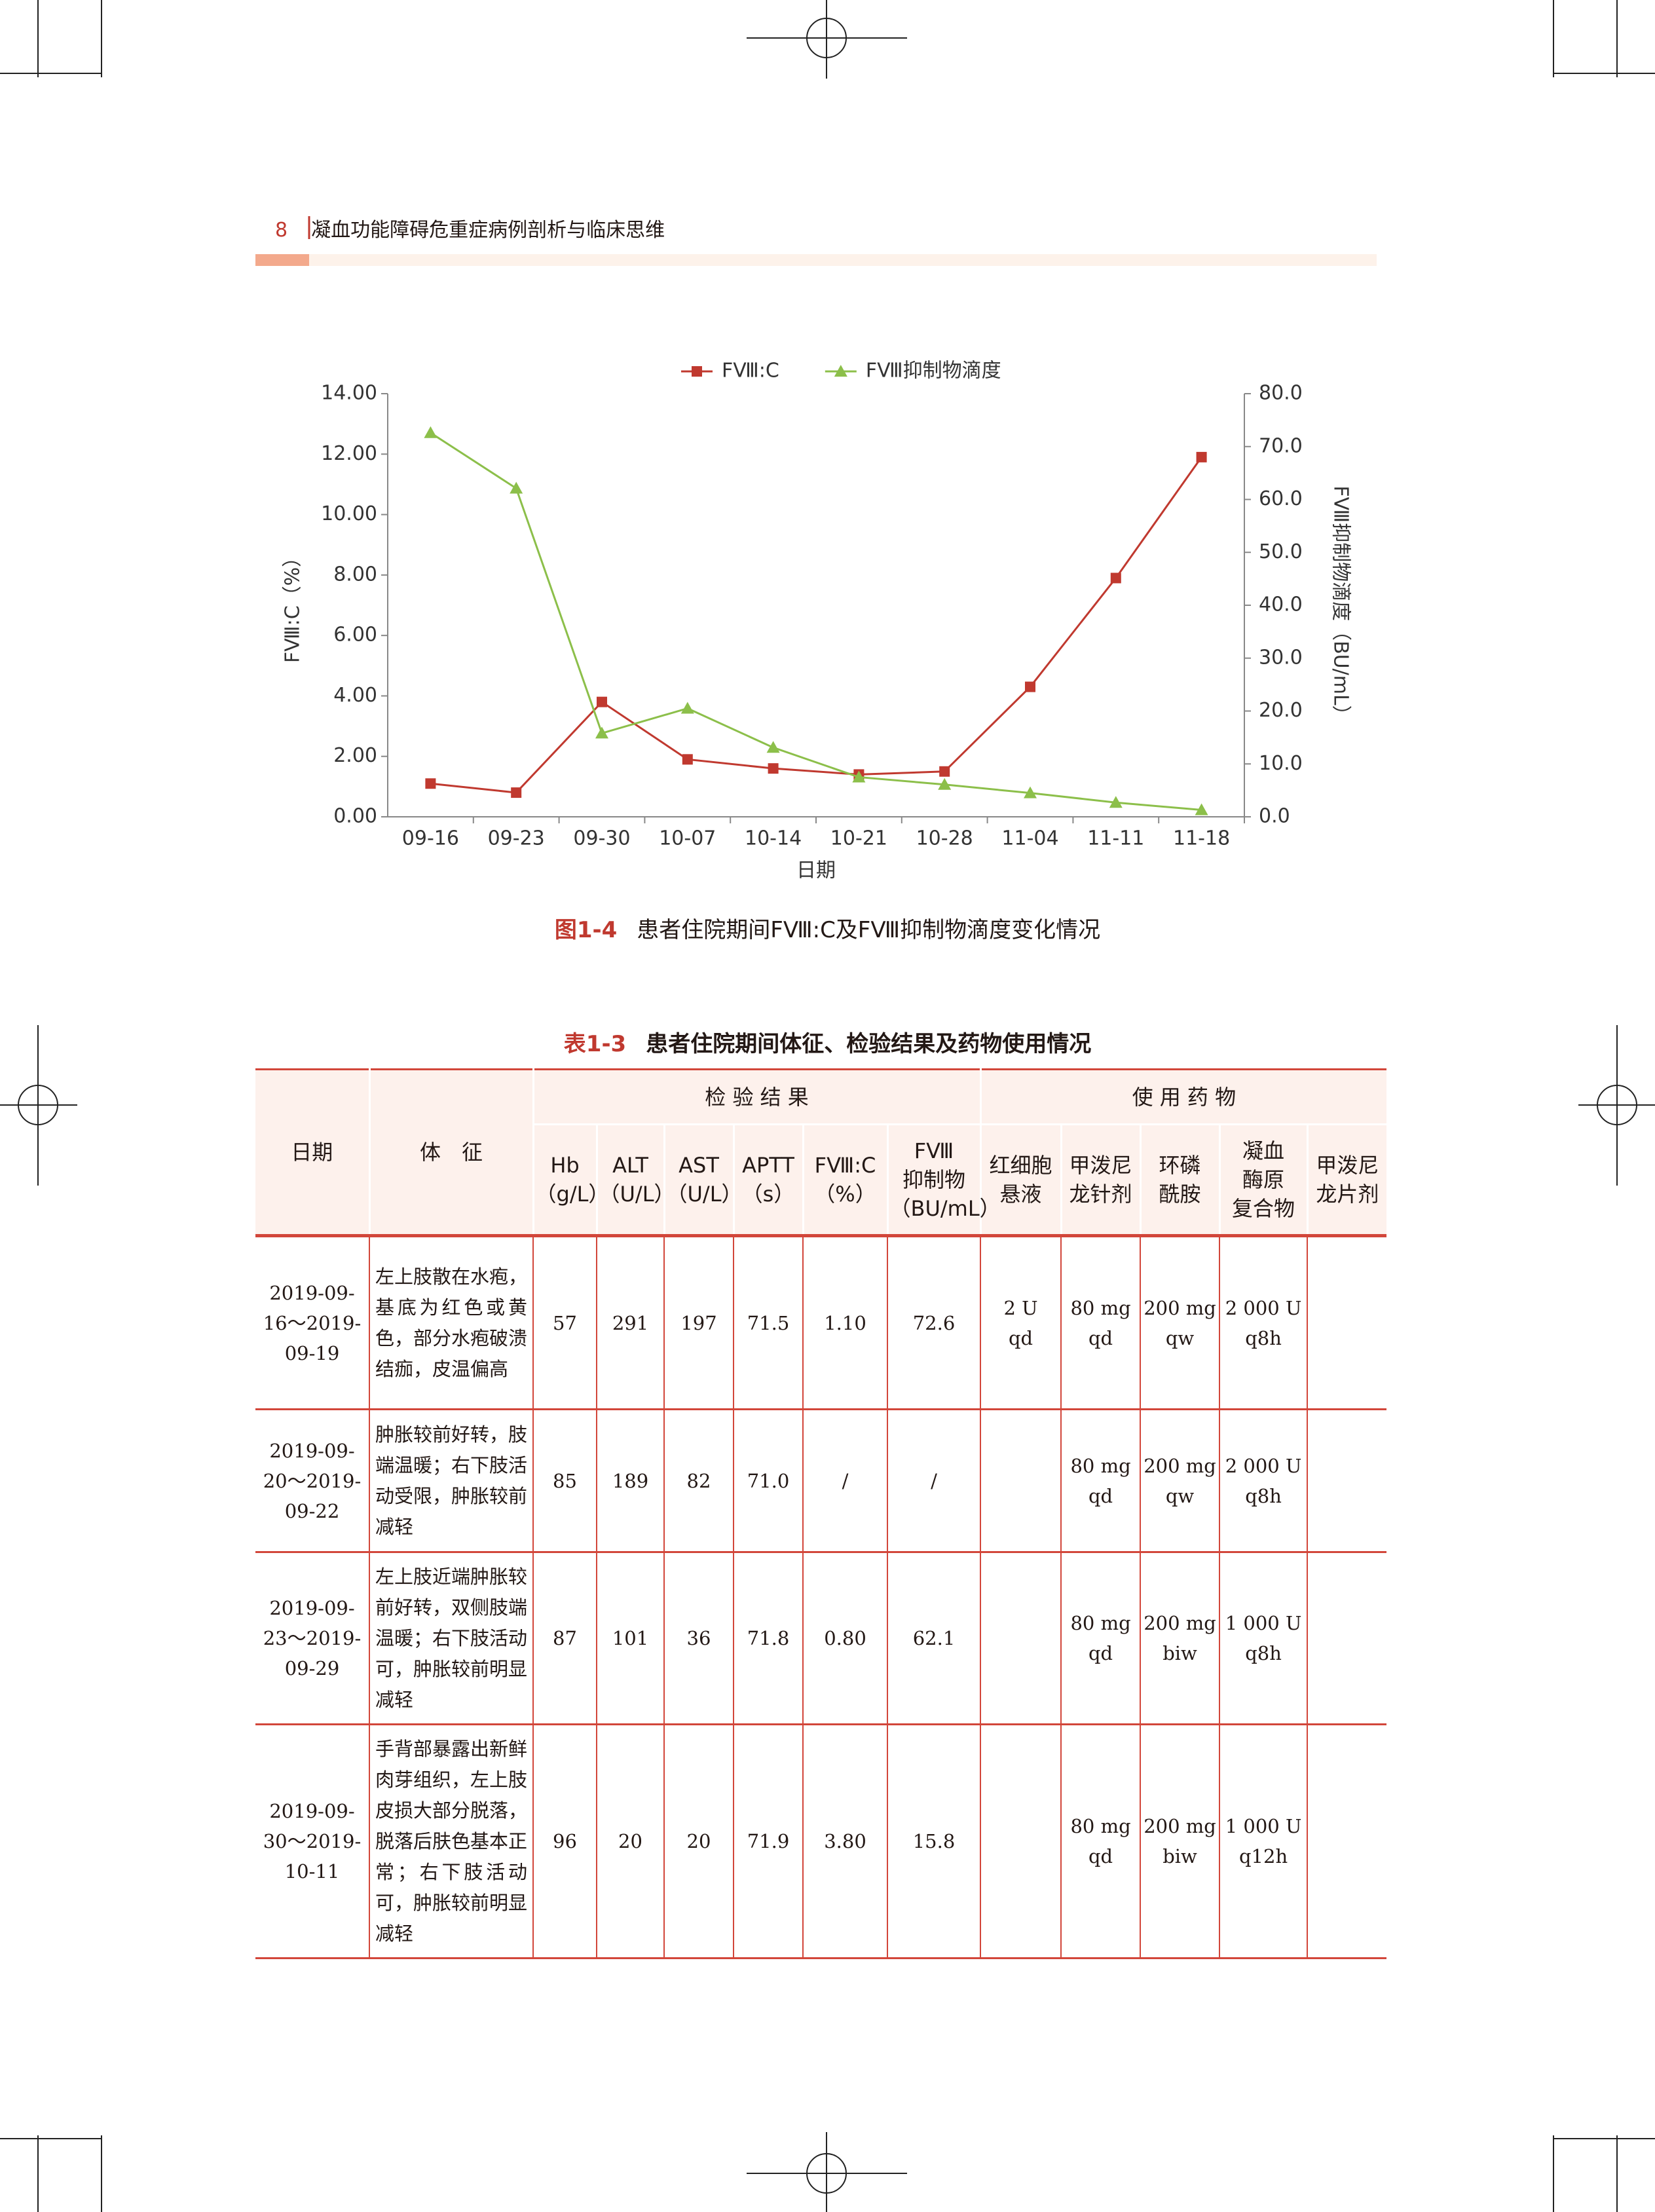  What do you see at coordinates (349, 513) in the screenshot?
I see `y-tick-label: 10.00` at bounding box center [349, 513].